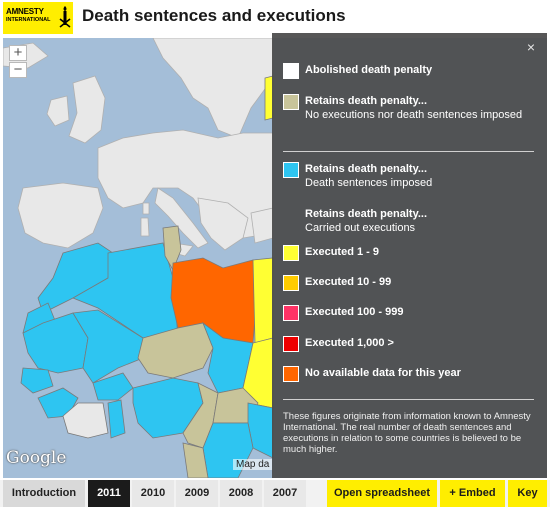 The image size is (550, 509). Describe the element at coordinates (28, 20) in the screenshot. I see `logo-line2: INTERNATIONAL` at that location.